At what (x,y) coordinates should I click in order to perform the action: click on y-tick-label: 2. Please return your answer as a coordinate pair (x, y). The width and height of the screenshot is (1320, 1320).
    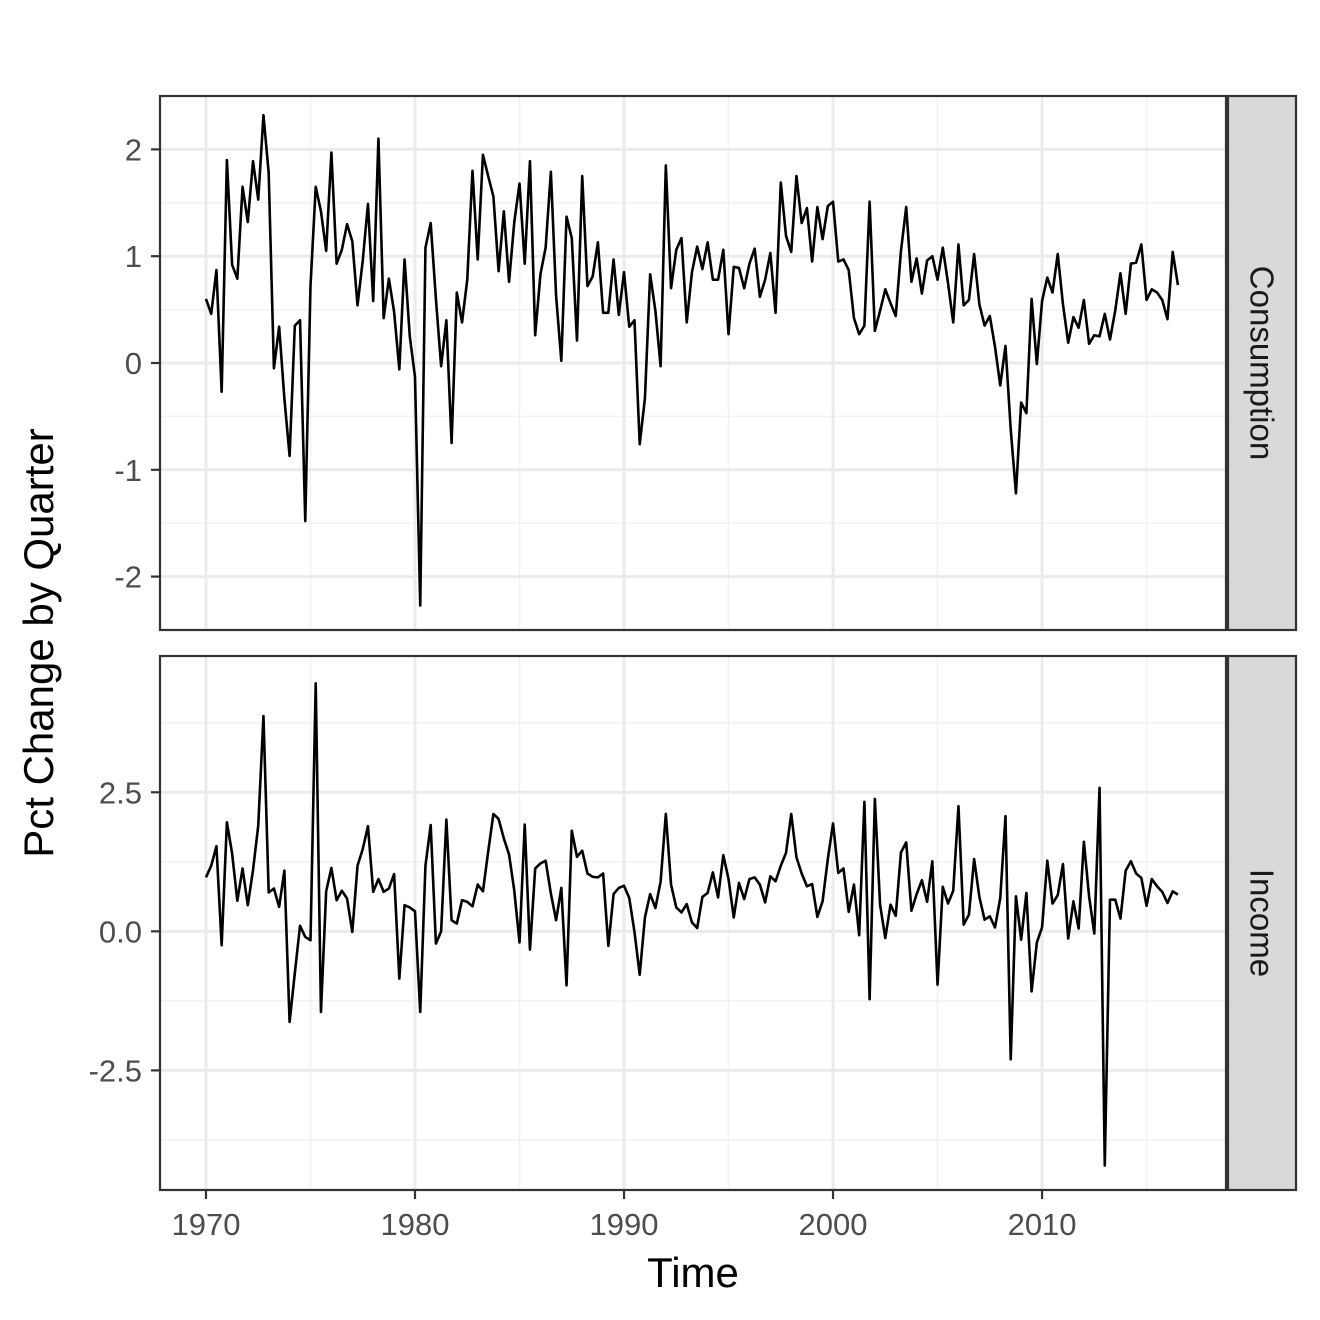
    Looking at the image, I should click on (133, 149).